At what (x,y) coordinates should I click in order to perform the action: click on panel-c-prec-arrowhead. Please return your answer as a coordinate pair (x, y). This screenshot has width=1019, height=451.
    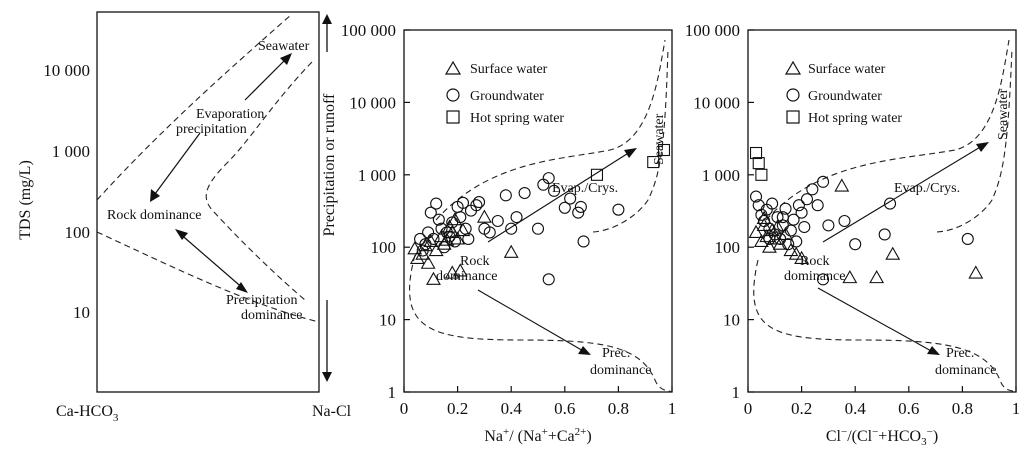
    Looking at the image, I should click on (933, 350).